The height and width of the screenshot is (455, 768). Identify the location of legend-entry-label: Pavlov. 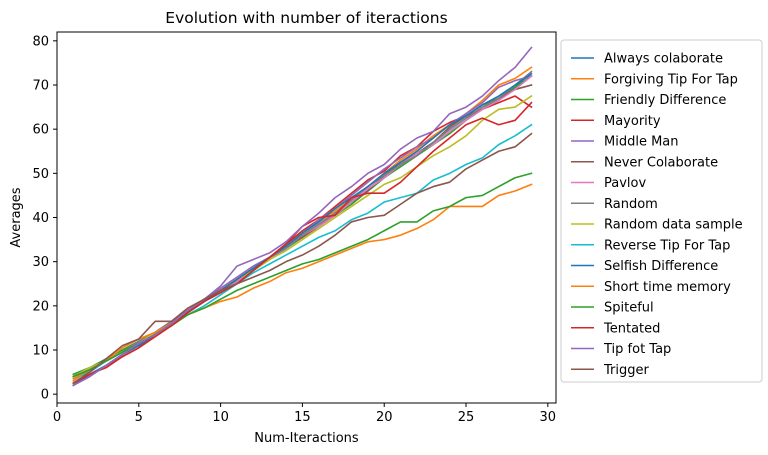
(625, 183).